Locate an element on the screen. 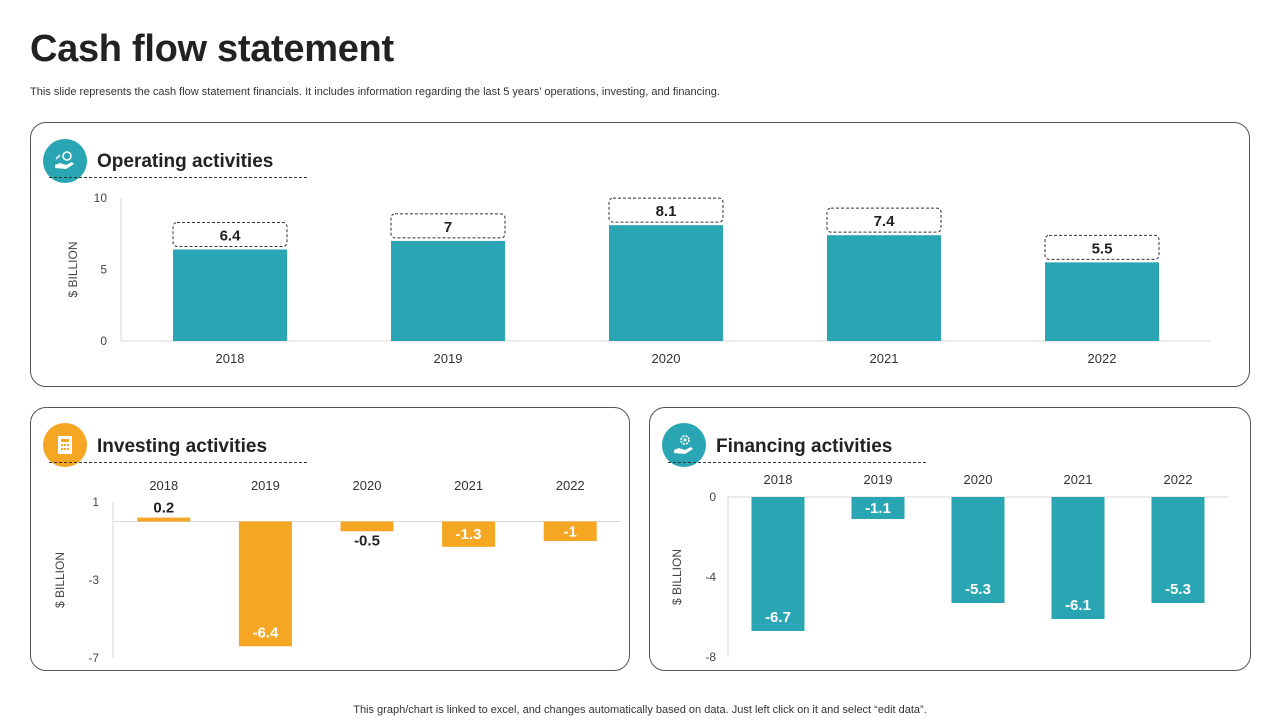 This screenshot has height=720, width=1280. page-title: Cash flow statement is located at coordinates (212, 49).